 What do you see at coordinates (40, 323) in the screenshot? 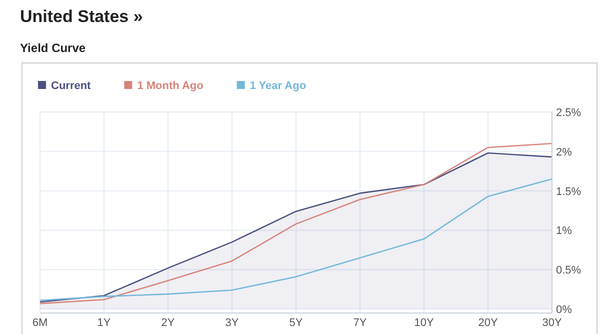
I see `x-tick-label: 6M` at bounding box center [40, 323].